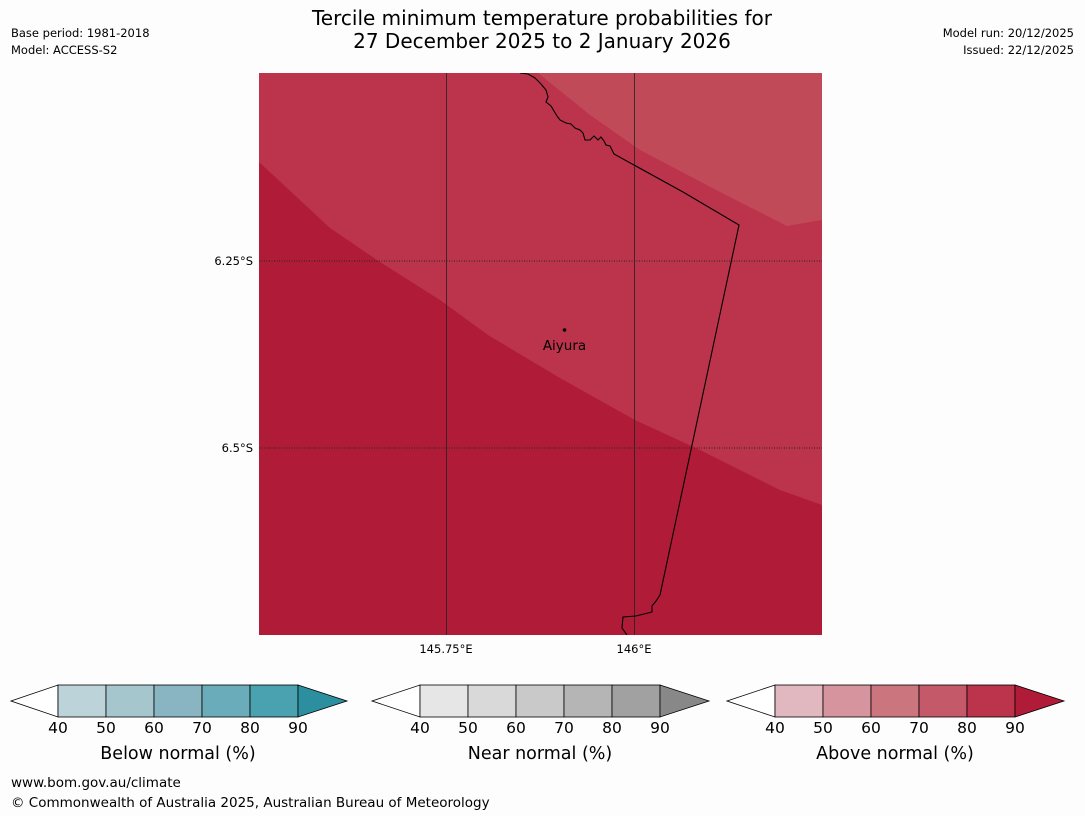  What do you see at coordinates (919, 728) in the screenshot?
I see `cb-above-tick: 70` at bounding box center [919, 728].